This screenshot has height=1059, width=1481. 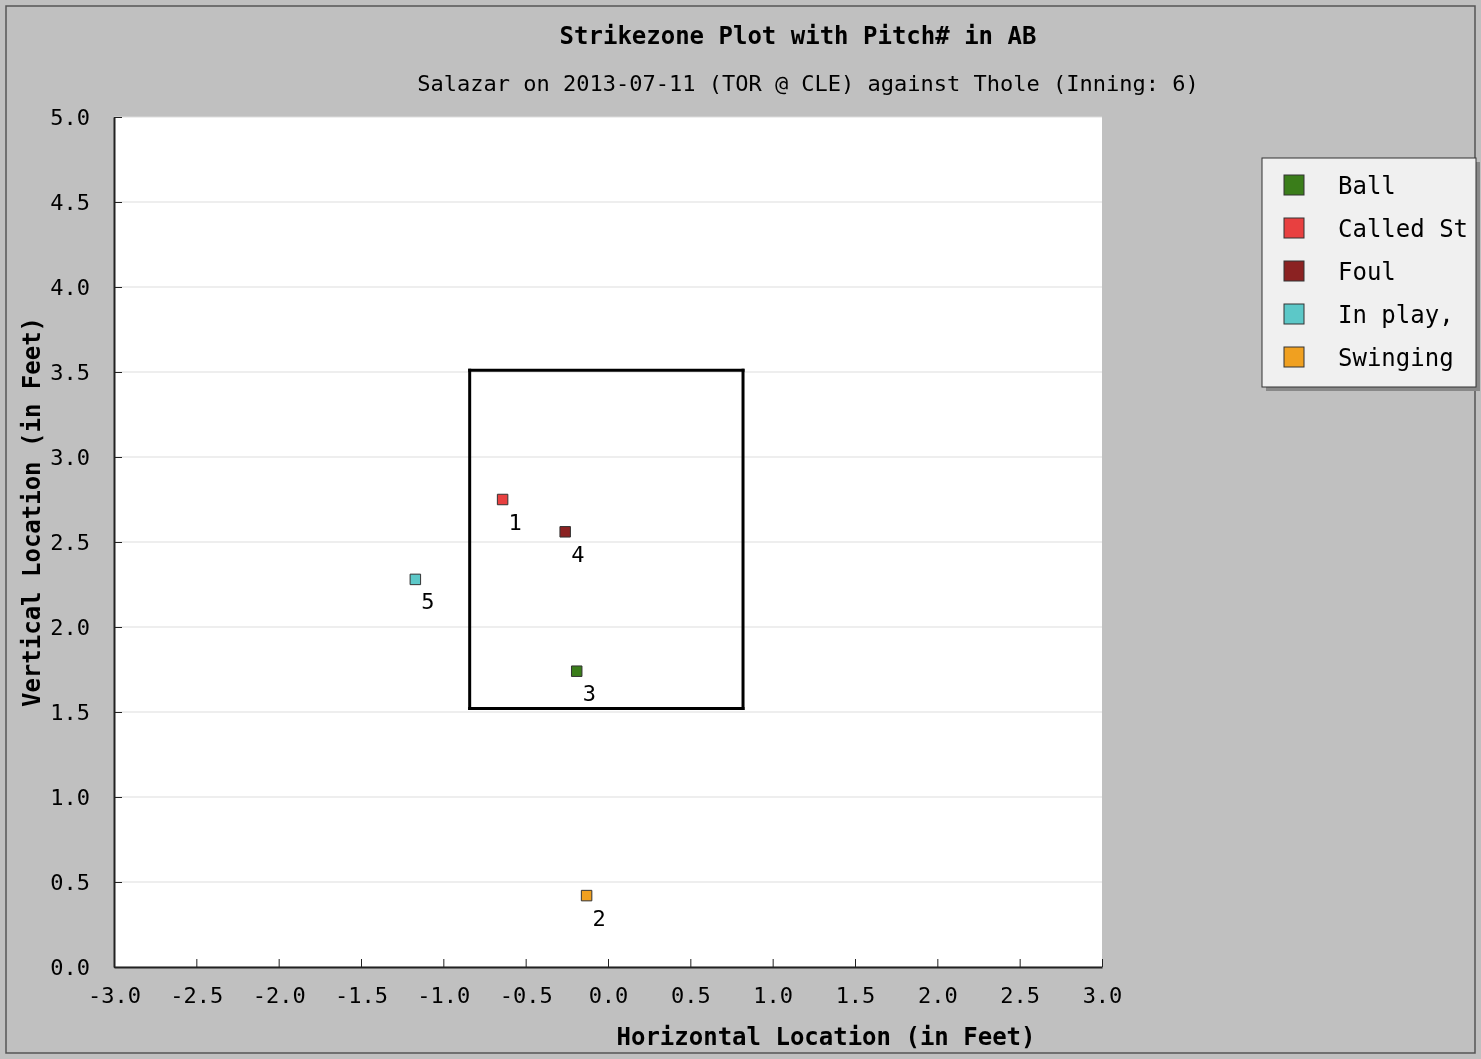 I want to click on chart-title: Strikezone Plot with Pitch# in AB, so click(x=798, y=36).